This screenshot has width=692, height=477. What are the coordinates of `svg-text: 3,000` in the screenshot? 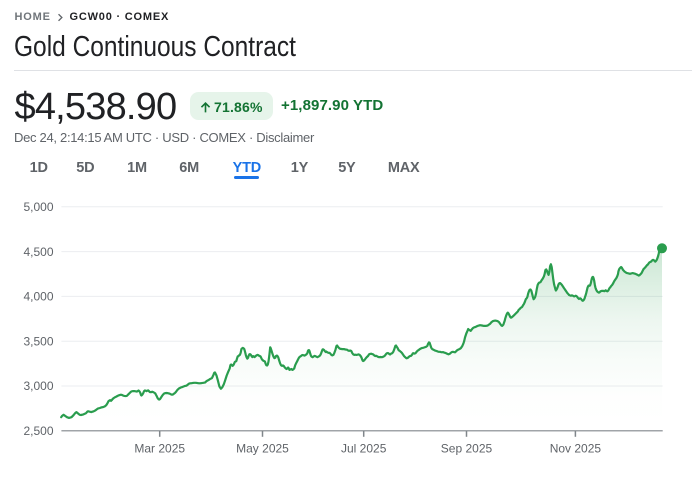 It's located at (38, 386).